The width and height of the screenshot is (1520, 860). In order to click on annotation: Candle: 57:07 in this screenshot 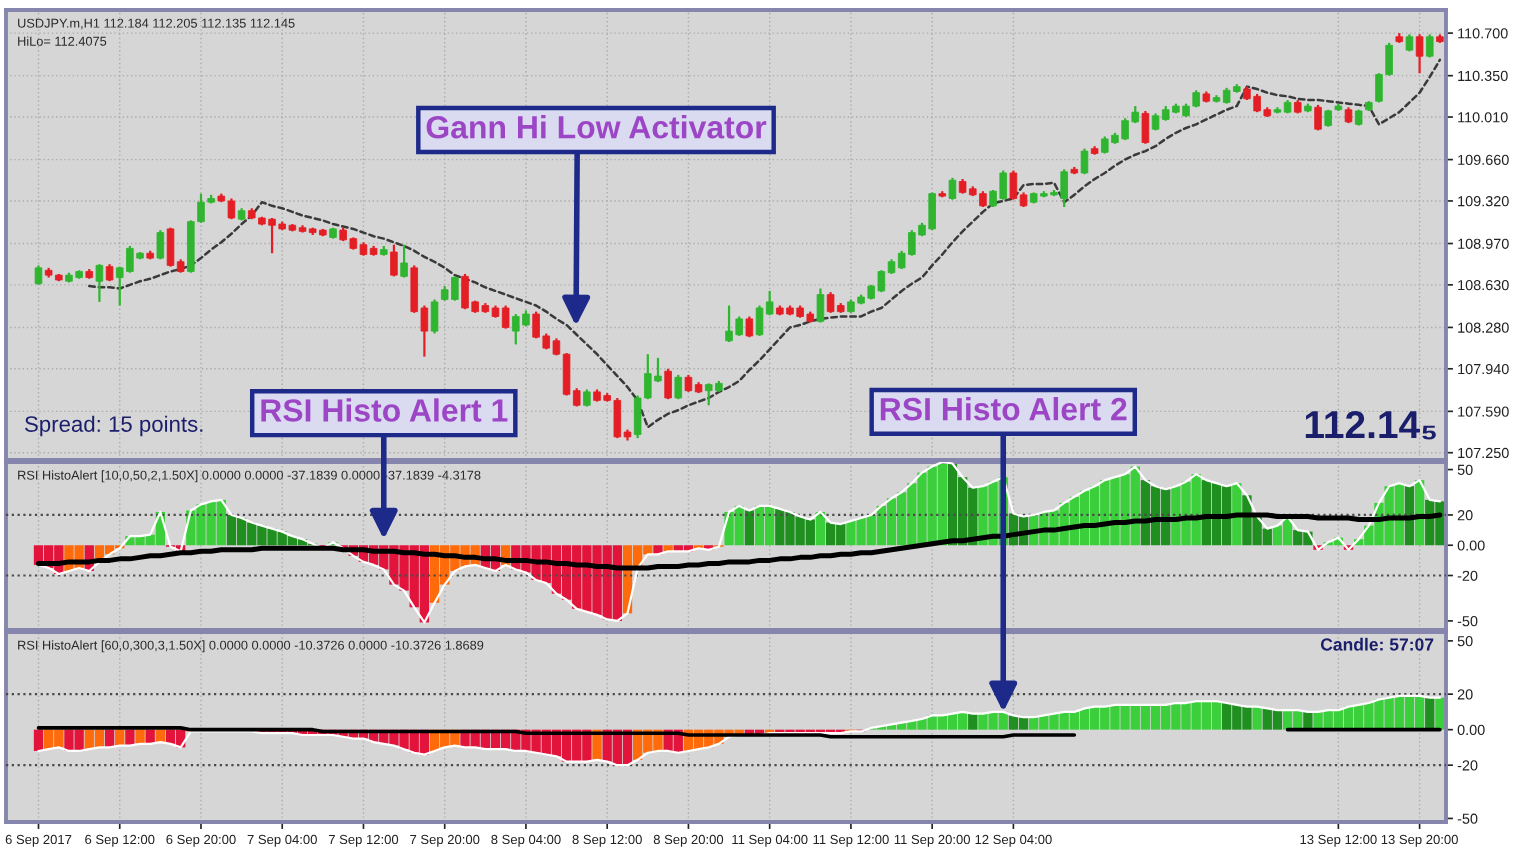, I will do `click(1377, 644)`.